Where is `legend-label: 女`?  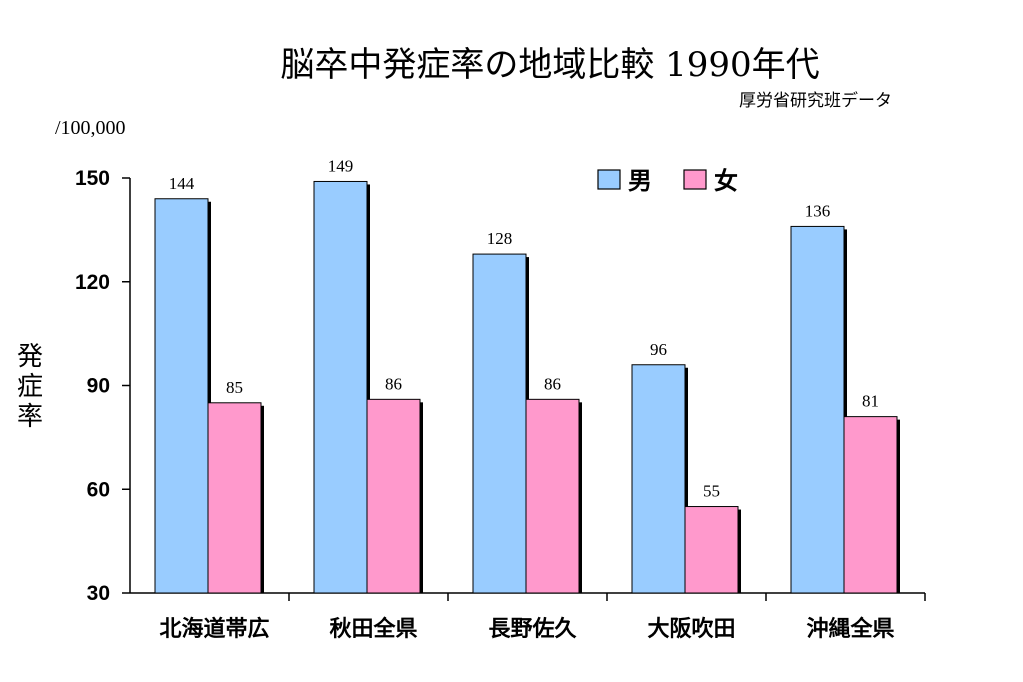 legend-label: 女 is located at coordinates (726, 181).